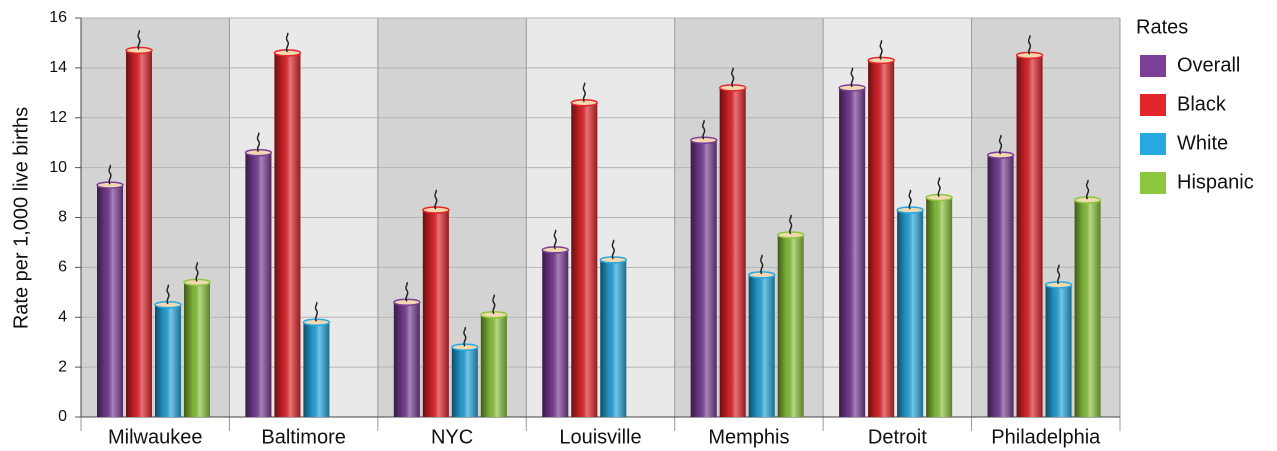 The height and width of the screenshot is (451, 1277). Describe the element at coordinates (62, 416) in the screenshot. I see `y-tick-label: 0` at that location.